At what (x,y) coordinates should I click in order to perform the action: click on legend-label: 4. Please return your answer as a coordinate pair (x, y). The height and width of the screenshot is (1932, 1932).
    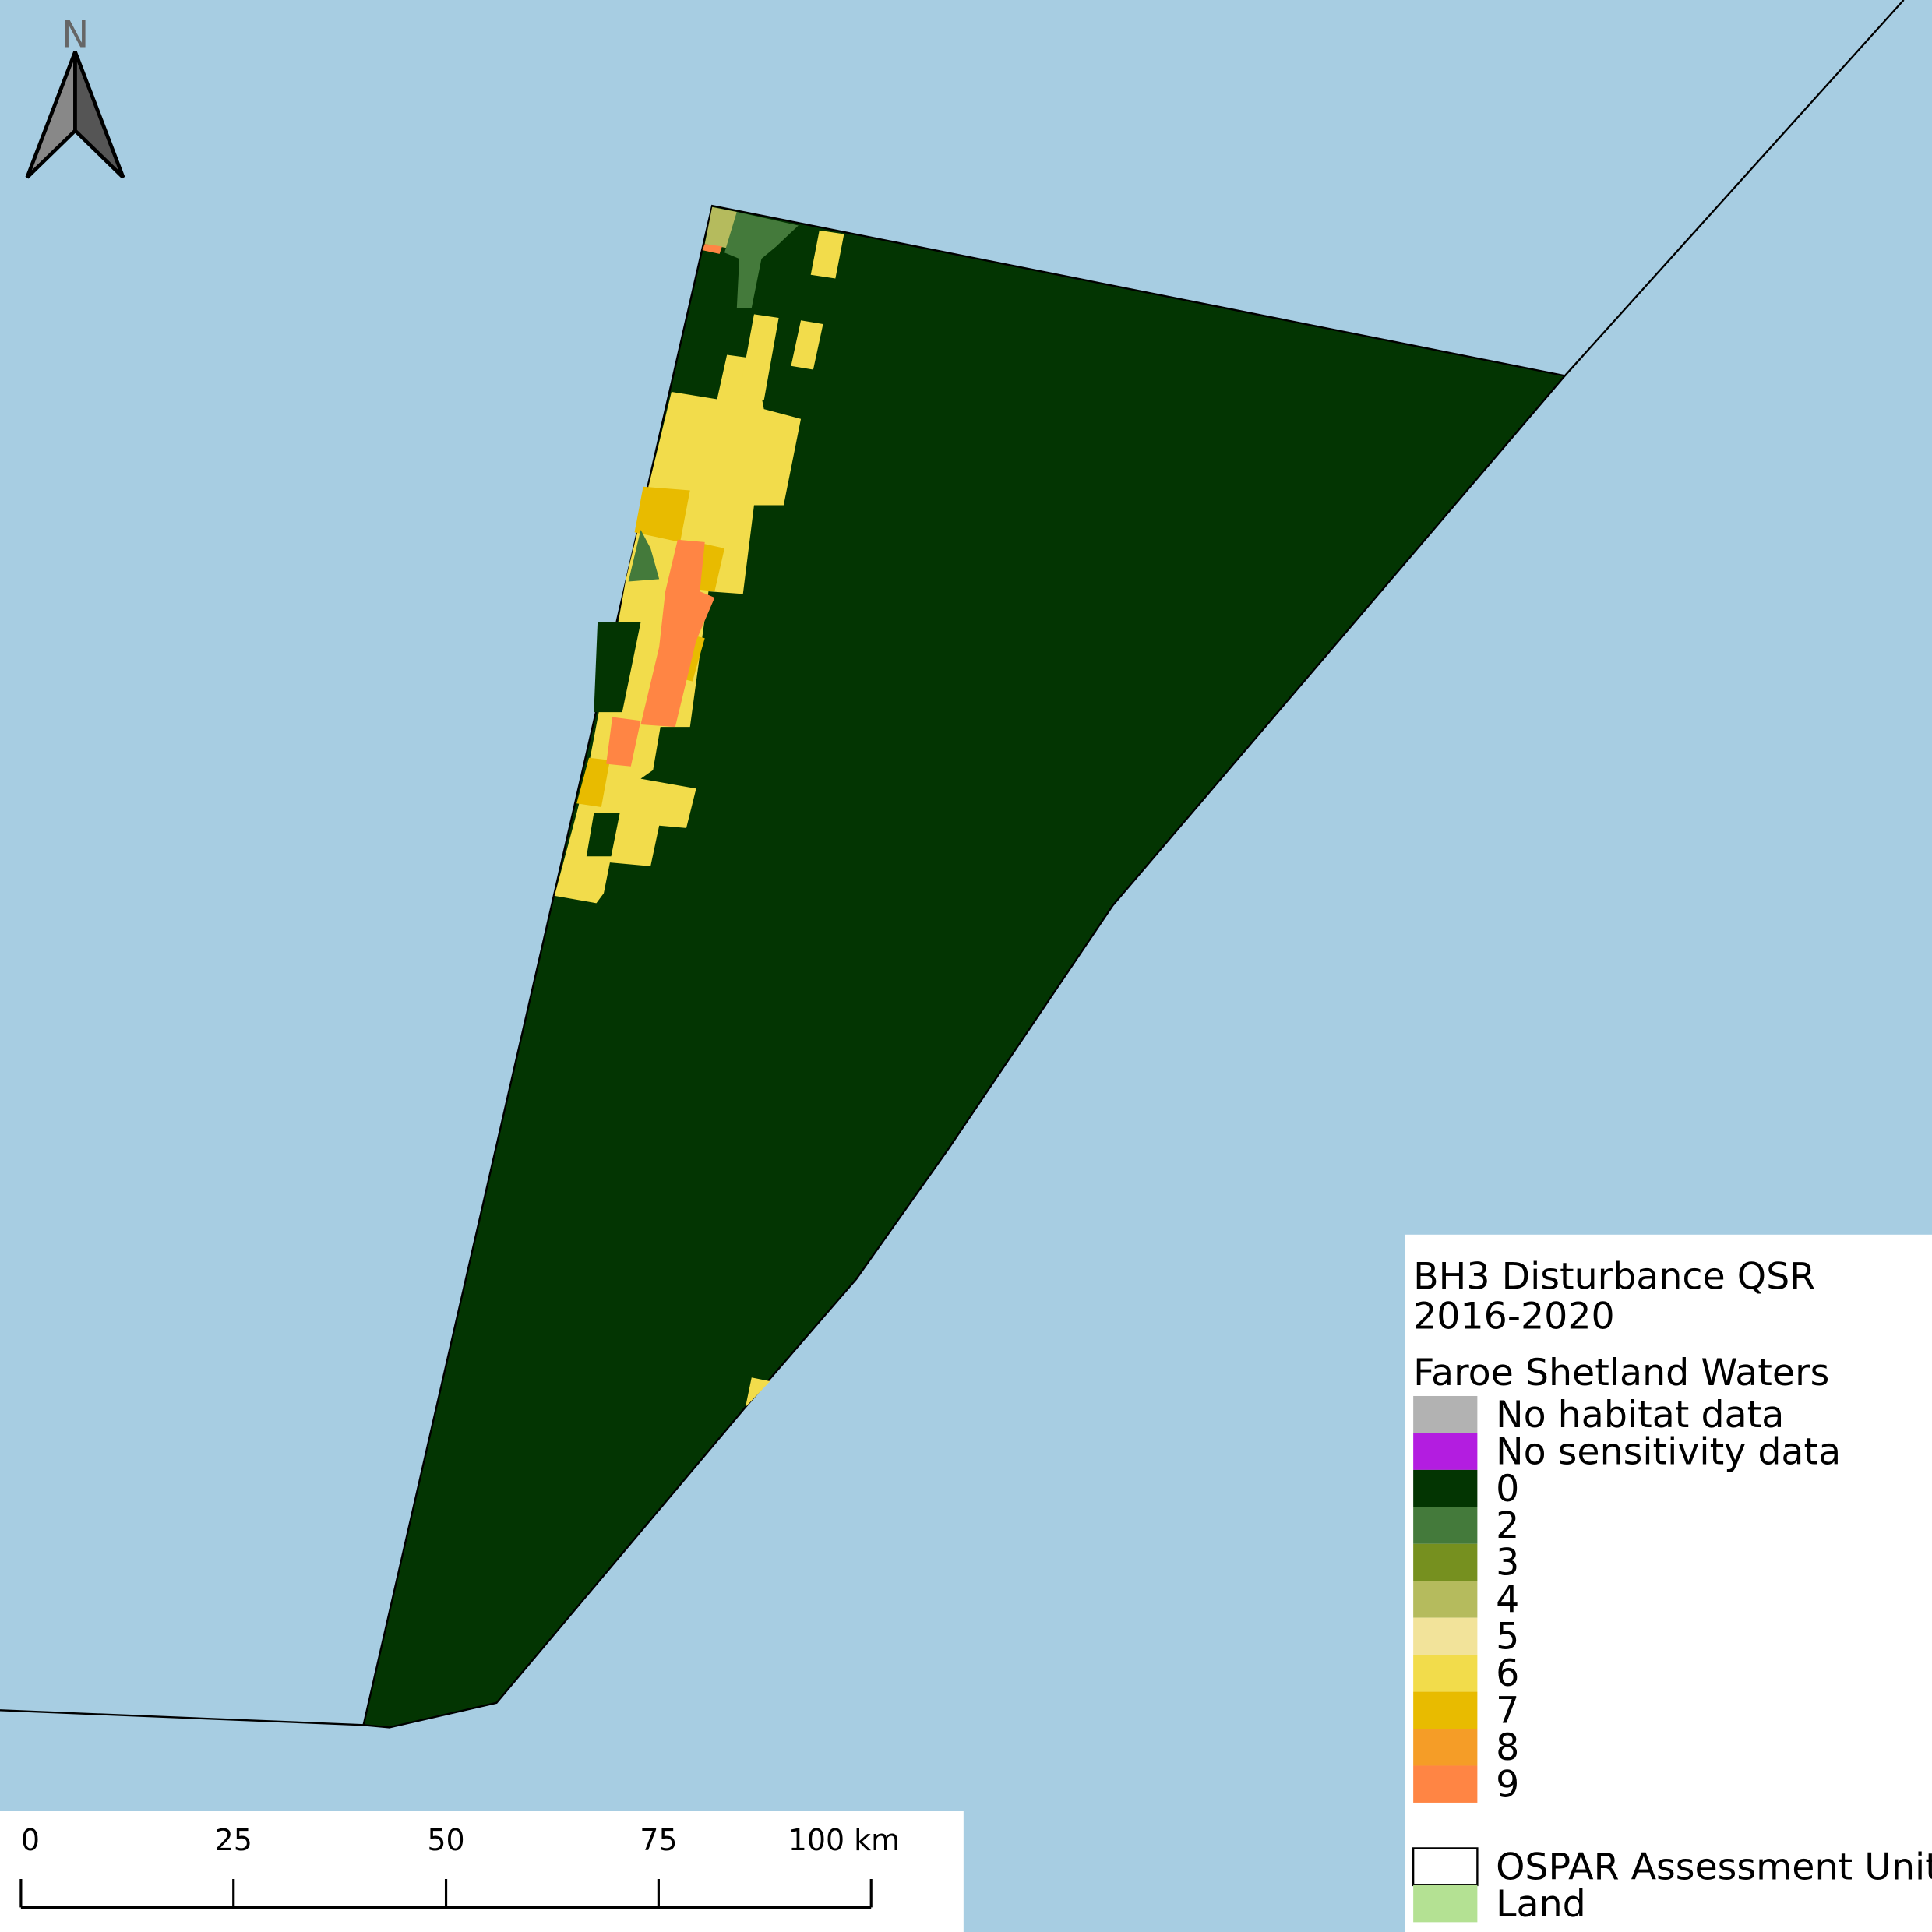
    Looking at the image, I should click on (1507, 1599).